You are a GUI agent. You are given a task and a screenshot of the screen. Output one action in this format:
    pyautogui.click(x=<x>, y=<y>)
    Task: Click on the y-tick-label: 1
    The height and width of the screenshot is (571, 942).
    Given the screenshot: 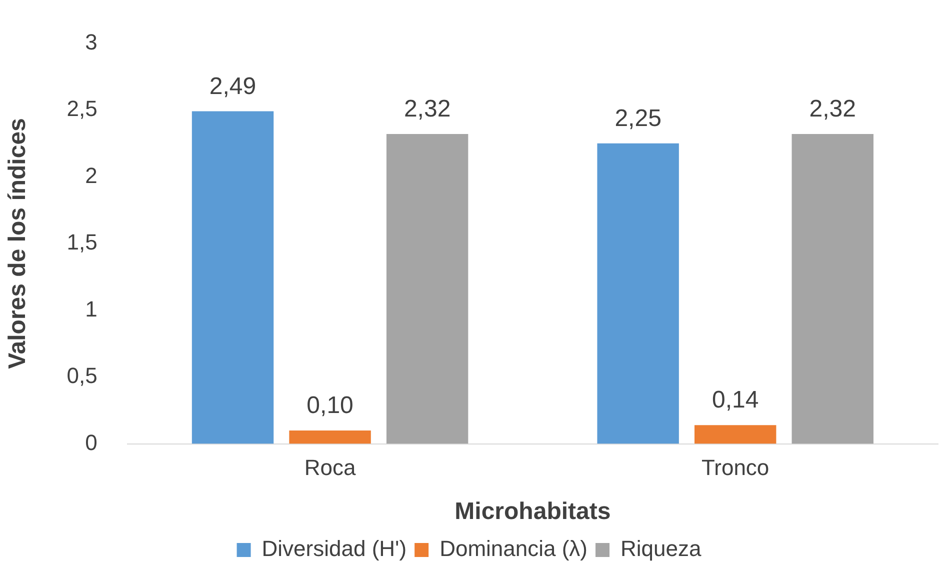 What is the action you would take?
    pyautogui.click(x=91, y=309)
    